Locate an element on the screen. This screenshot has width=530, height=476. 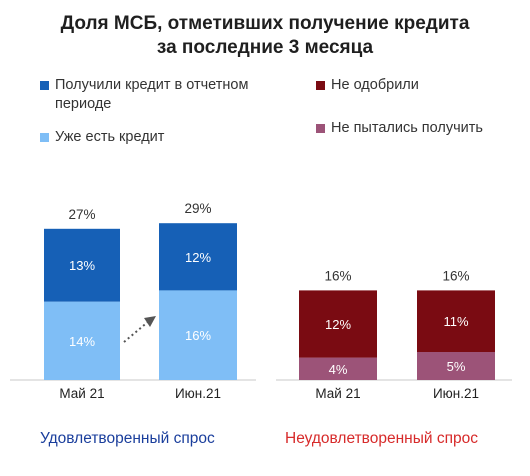
title-line-1: Доля МСБ, отметивших получение кредита is located at coordinates (265, 23).